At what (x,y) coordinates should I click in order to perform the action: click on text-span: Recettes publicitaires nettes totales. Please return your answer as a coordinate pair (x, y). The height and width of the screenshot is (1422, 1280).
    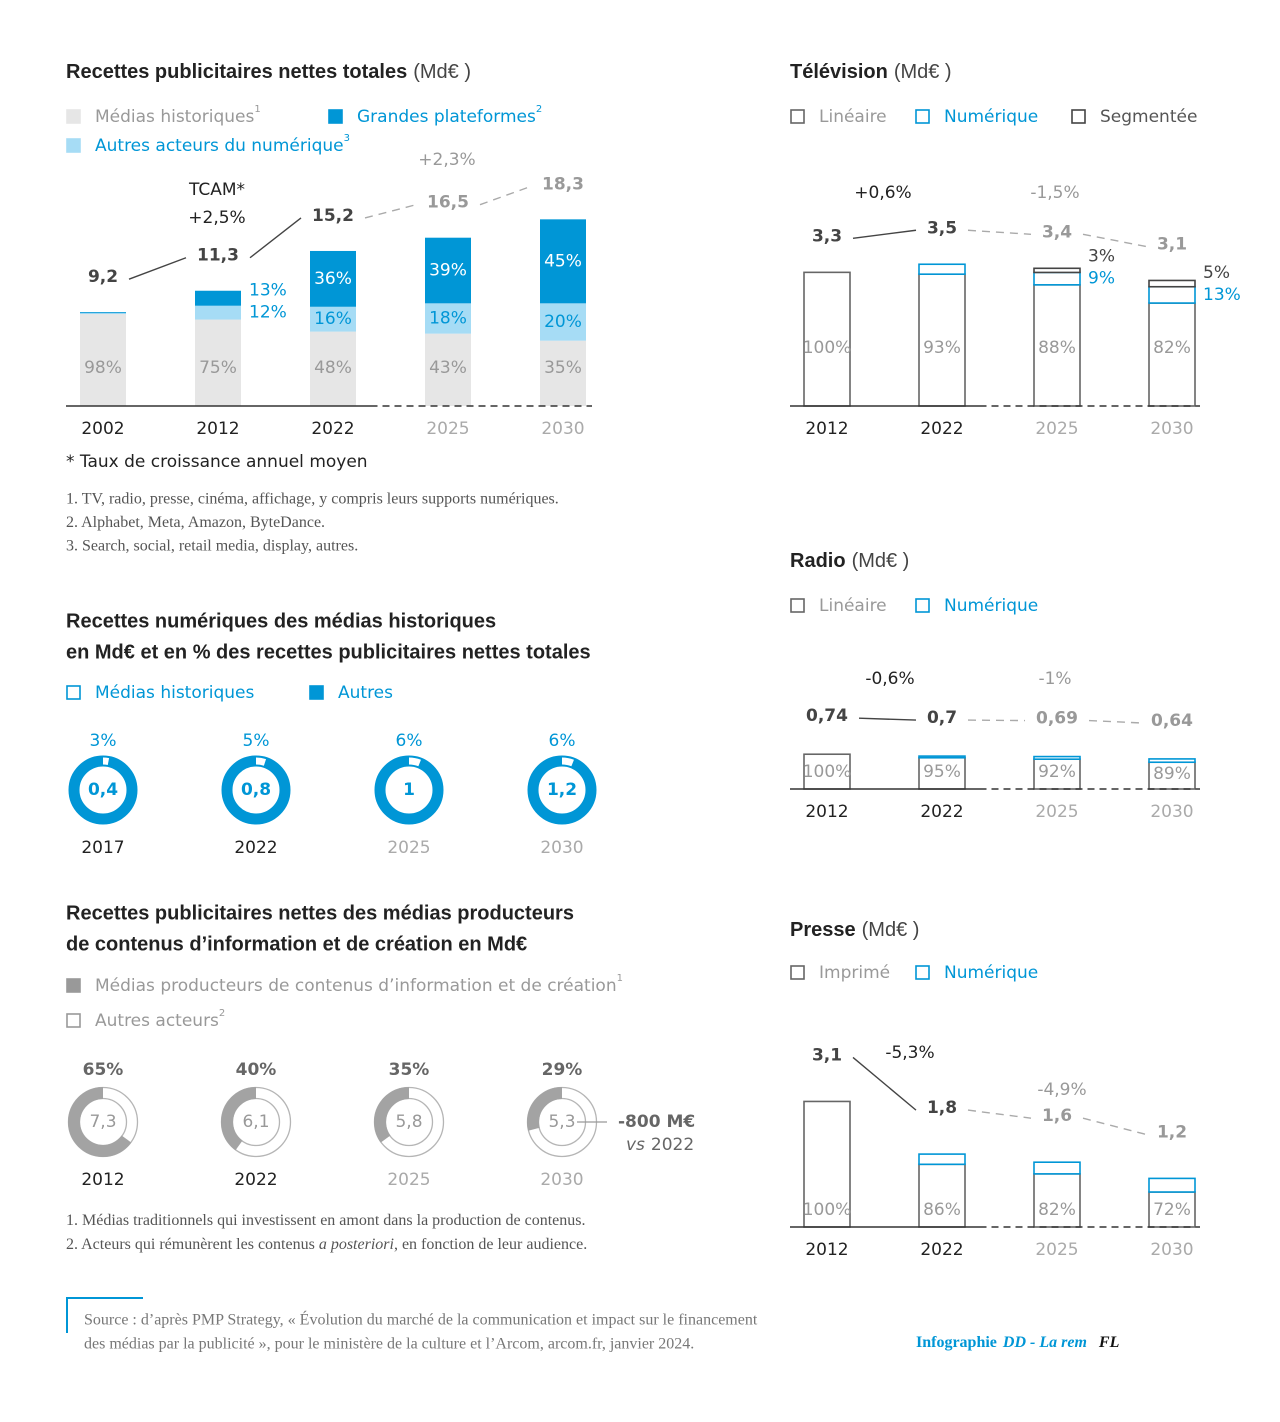
    Looking at the image, I should click on (236, 72).